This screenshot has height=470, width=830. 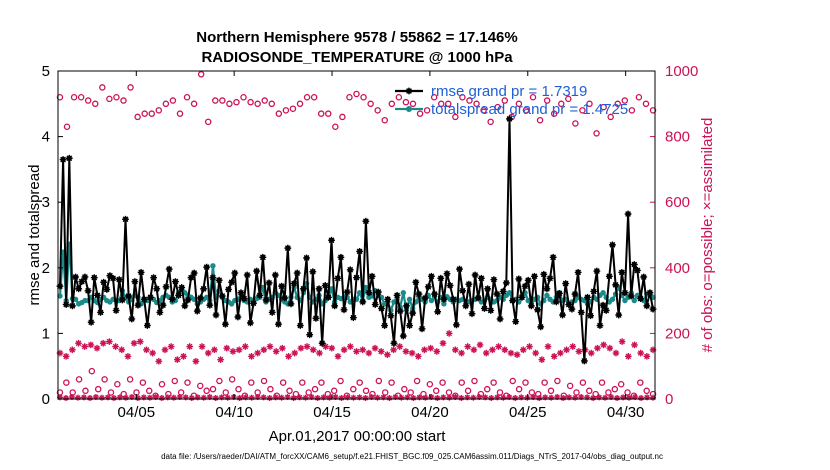 What do you see at coordinates (409, 91) in the screenshot?
I see `legend-marker-star` at bounding box center [409, 91].